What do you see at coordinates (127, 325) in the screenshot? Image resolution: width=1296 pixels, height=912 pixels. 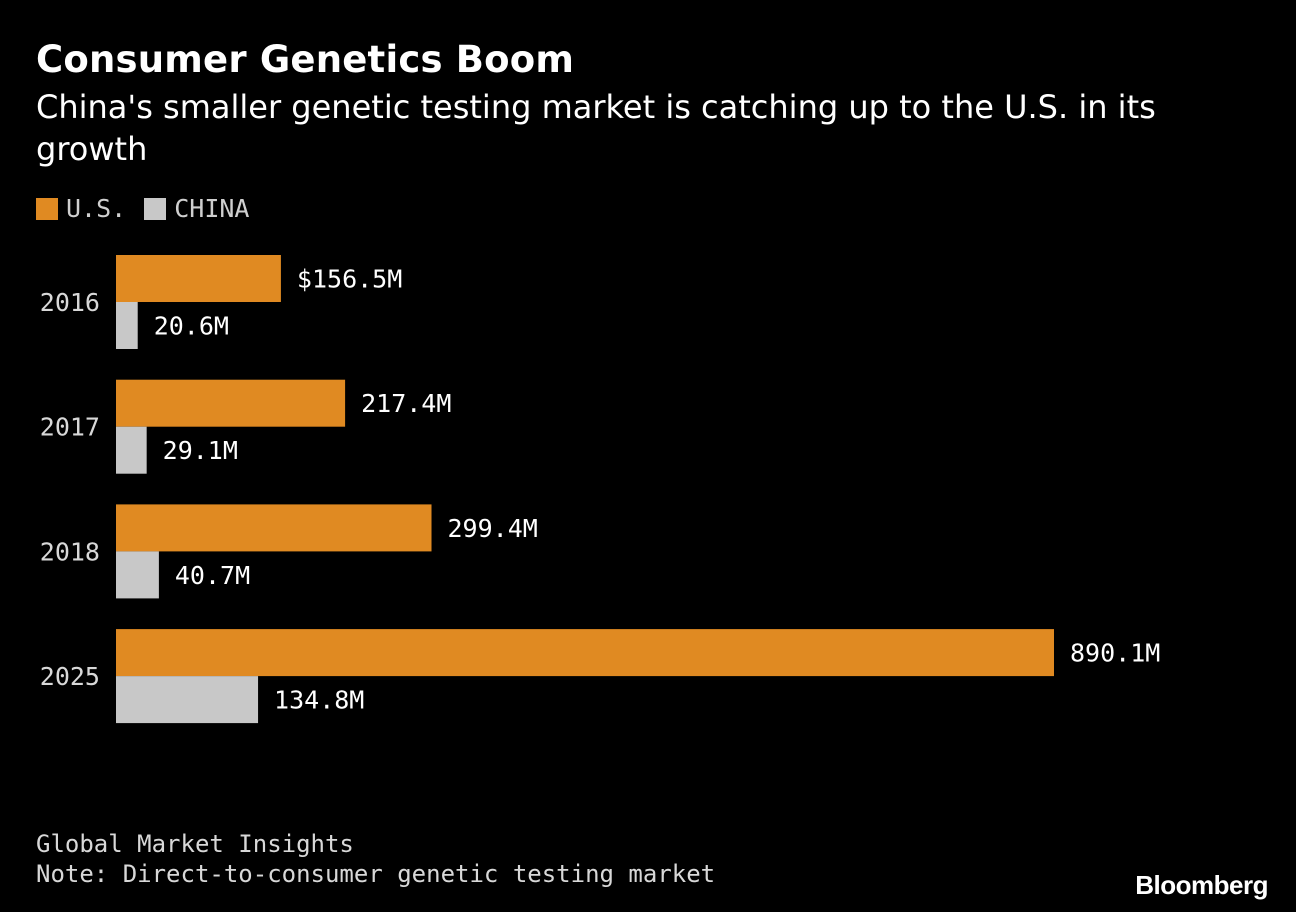 I see `bar-china-2016` at bounding box center [127, 325].